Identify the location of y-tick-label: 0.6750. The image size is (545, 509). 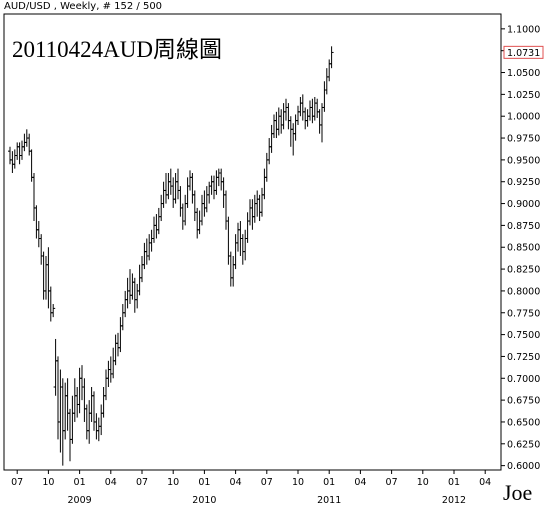
(523, 401).